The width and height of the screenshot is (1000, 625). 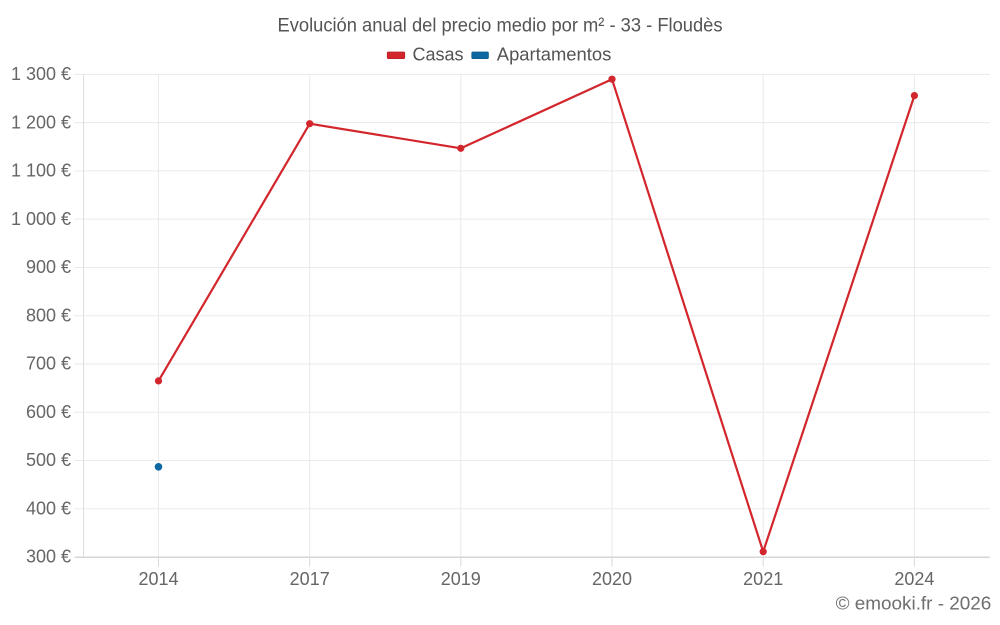 I want to click on svg-text: 900 €, so click(x=48, y=267).